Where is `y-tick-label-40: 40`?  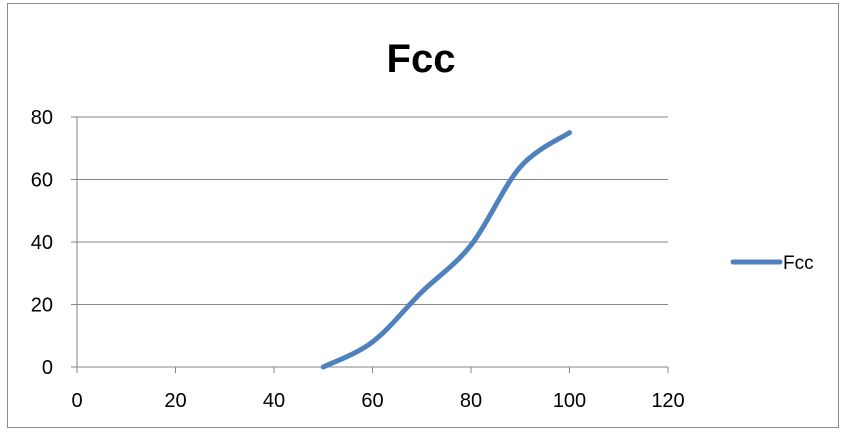
y-tick-label-40: 40 is located at coordinates (42, 243).